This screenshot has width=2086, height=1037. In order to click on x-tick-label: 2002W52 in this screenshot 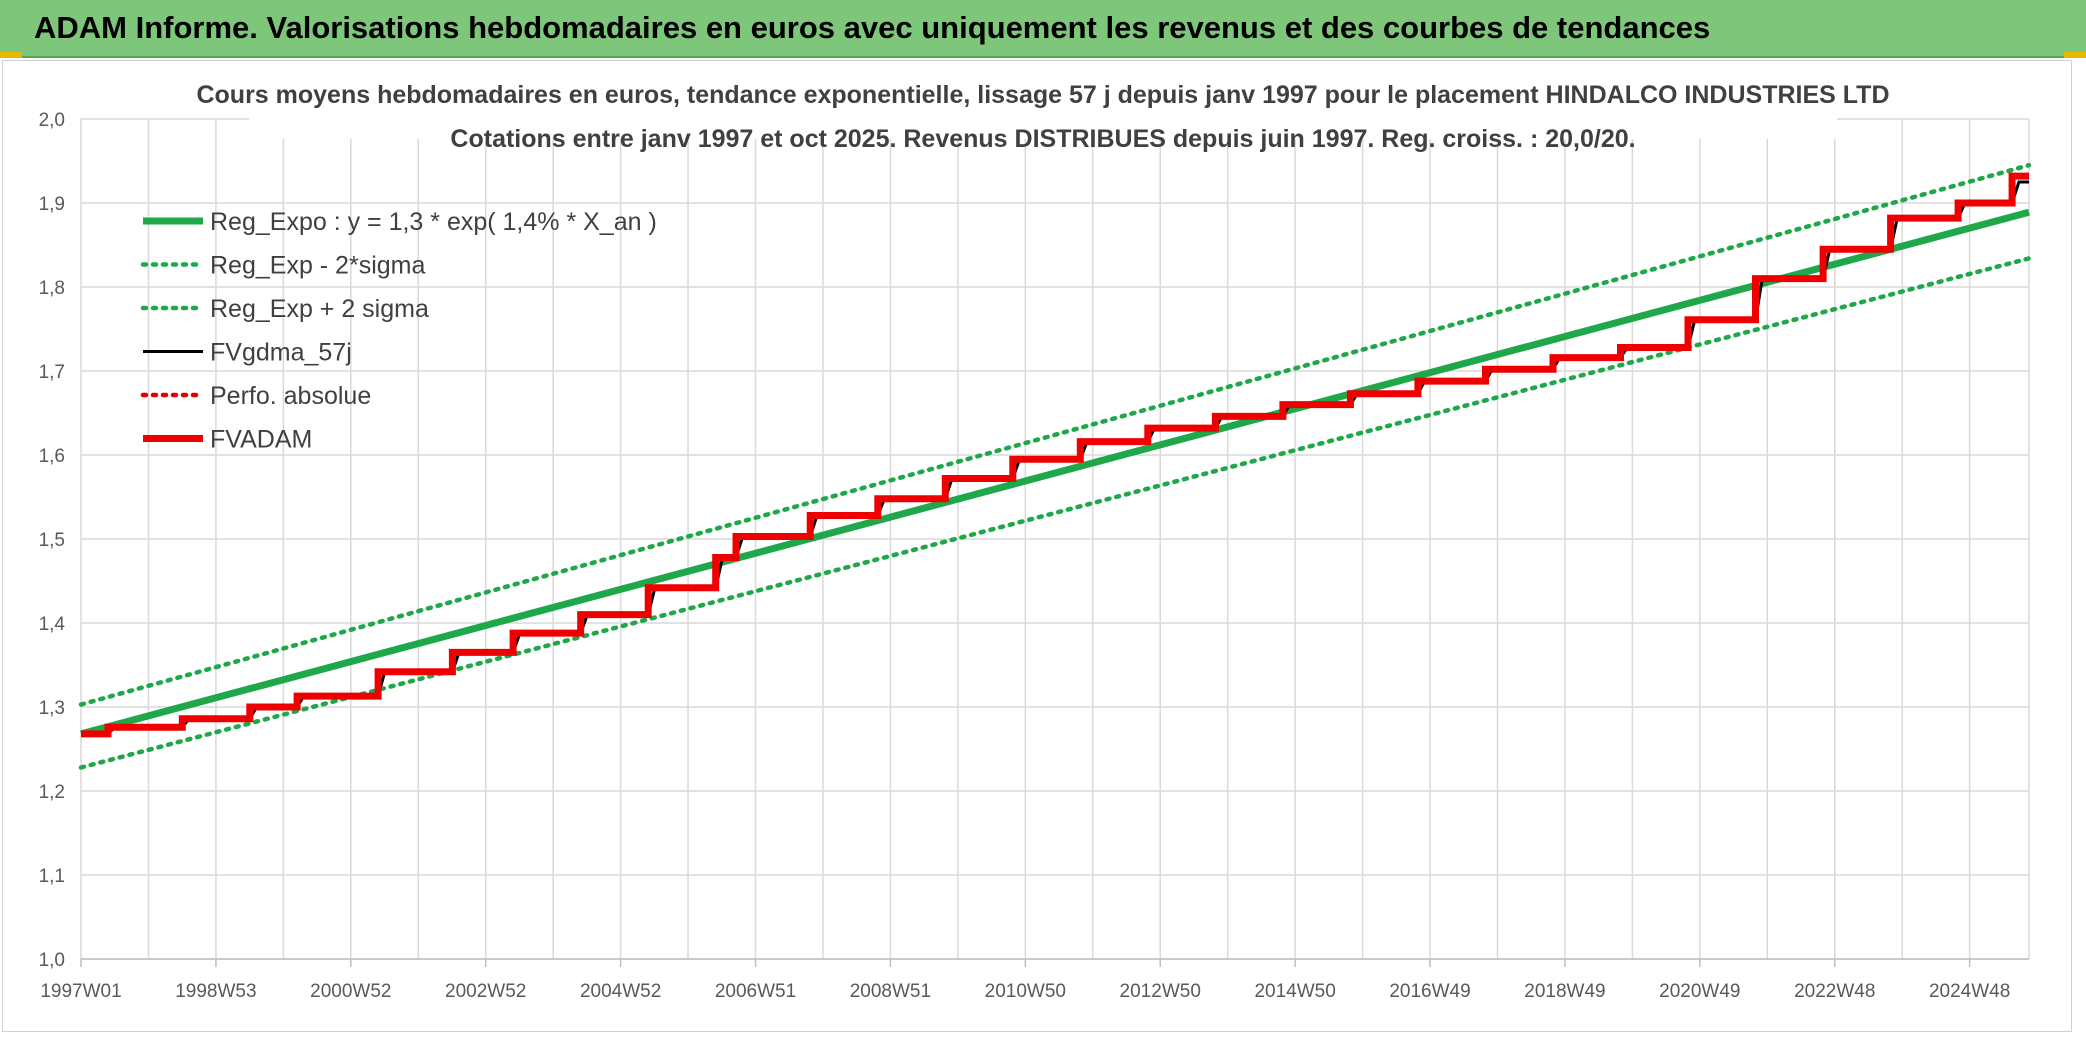, I will do `click(485, 991)`.